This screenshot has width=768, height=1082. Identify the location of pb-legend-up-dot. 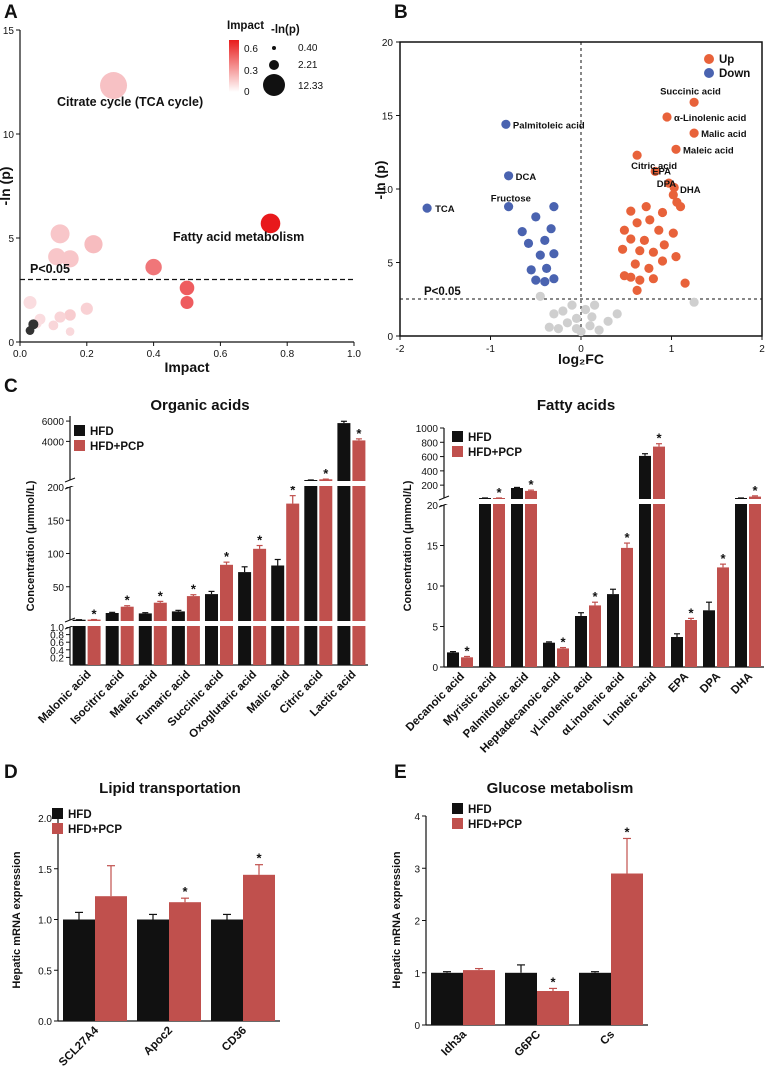
(709, 59).